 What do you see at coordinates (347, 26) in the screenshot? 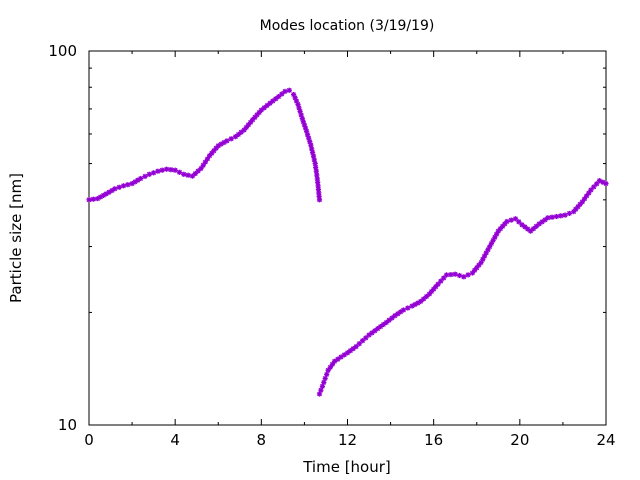
I see `chart-title: Modes location (3/19/19)` at bounding box center [347, 26].